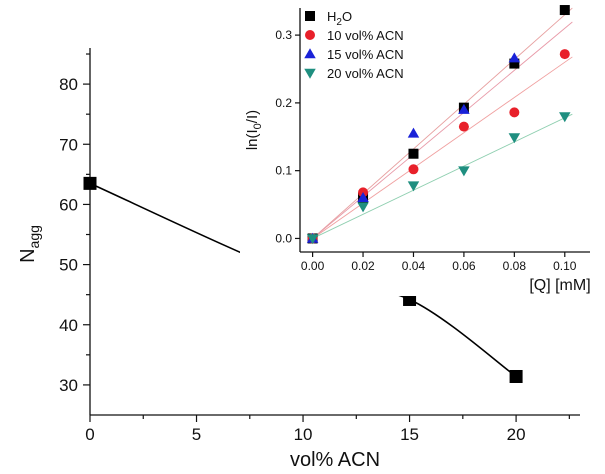  I want to click on main-x-tick-label: 20, so click(516, 434).